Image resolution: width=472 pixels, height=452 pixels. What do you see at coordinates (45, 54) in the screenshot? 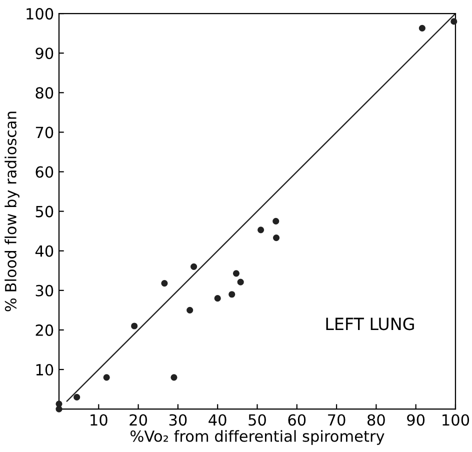
I see `y-tick-label: 90` at bounding box center [45, 54].